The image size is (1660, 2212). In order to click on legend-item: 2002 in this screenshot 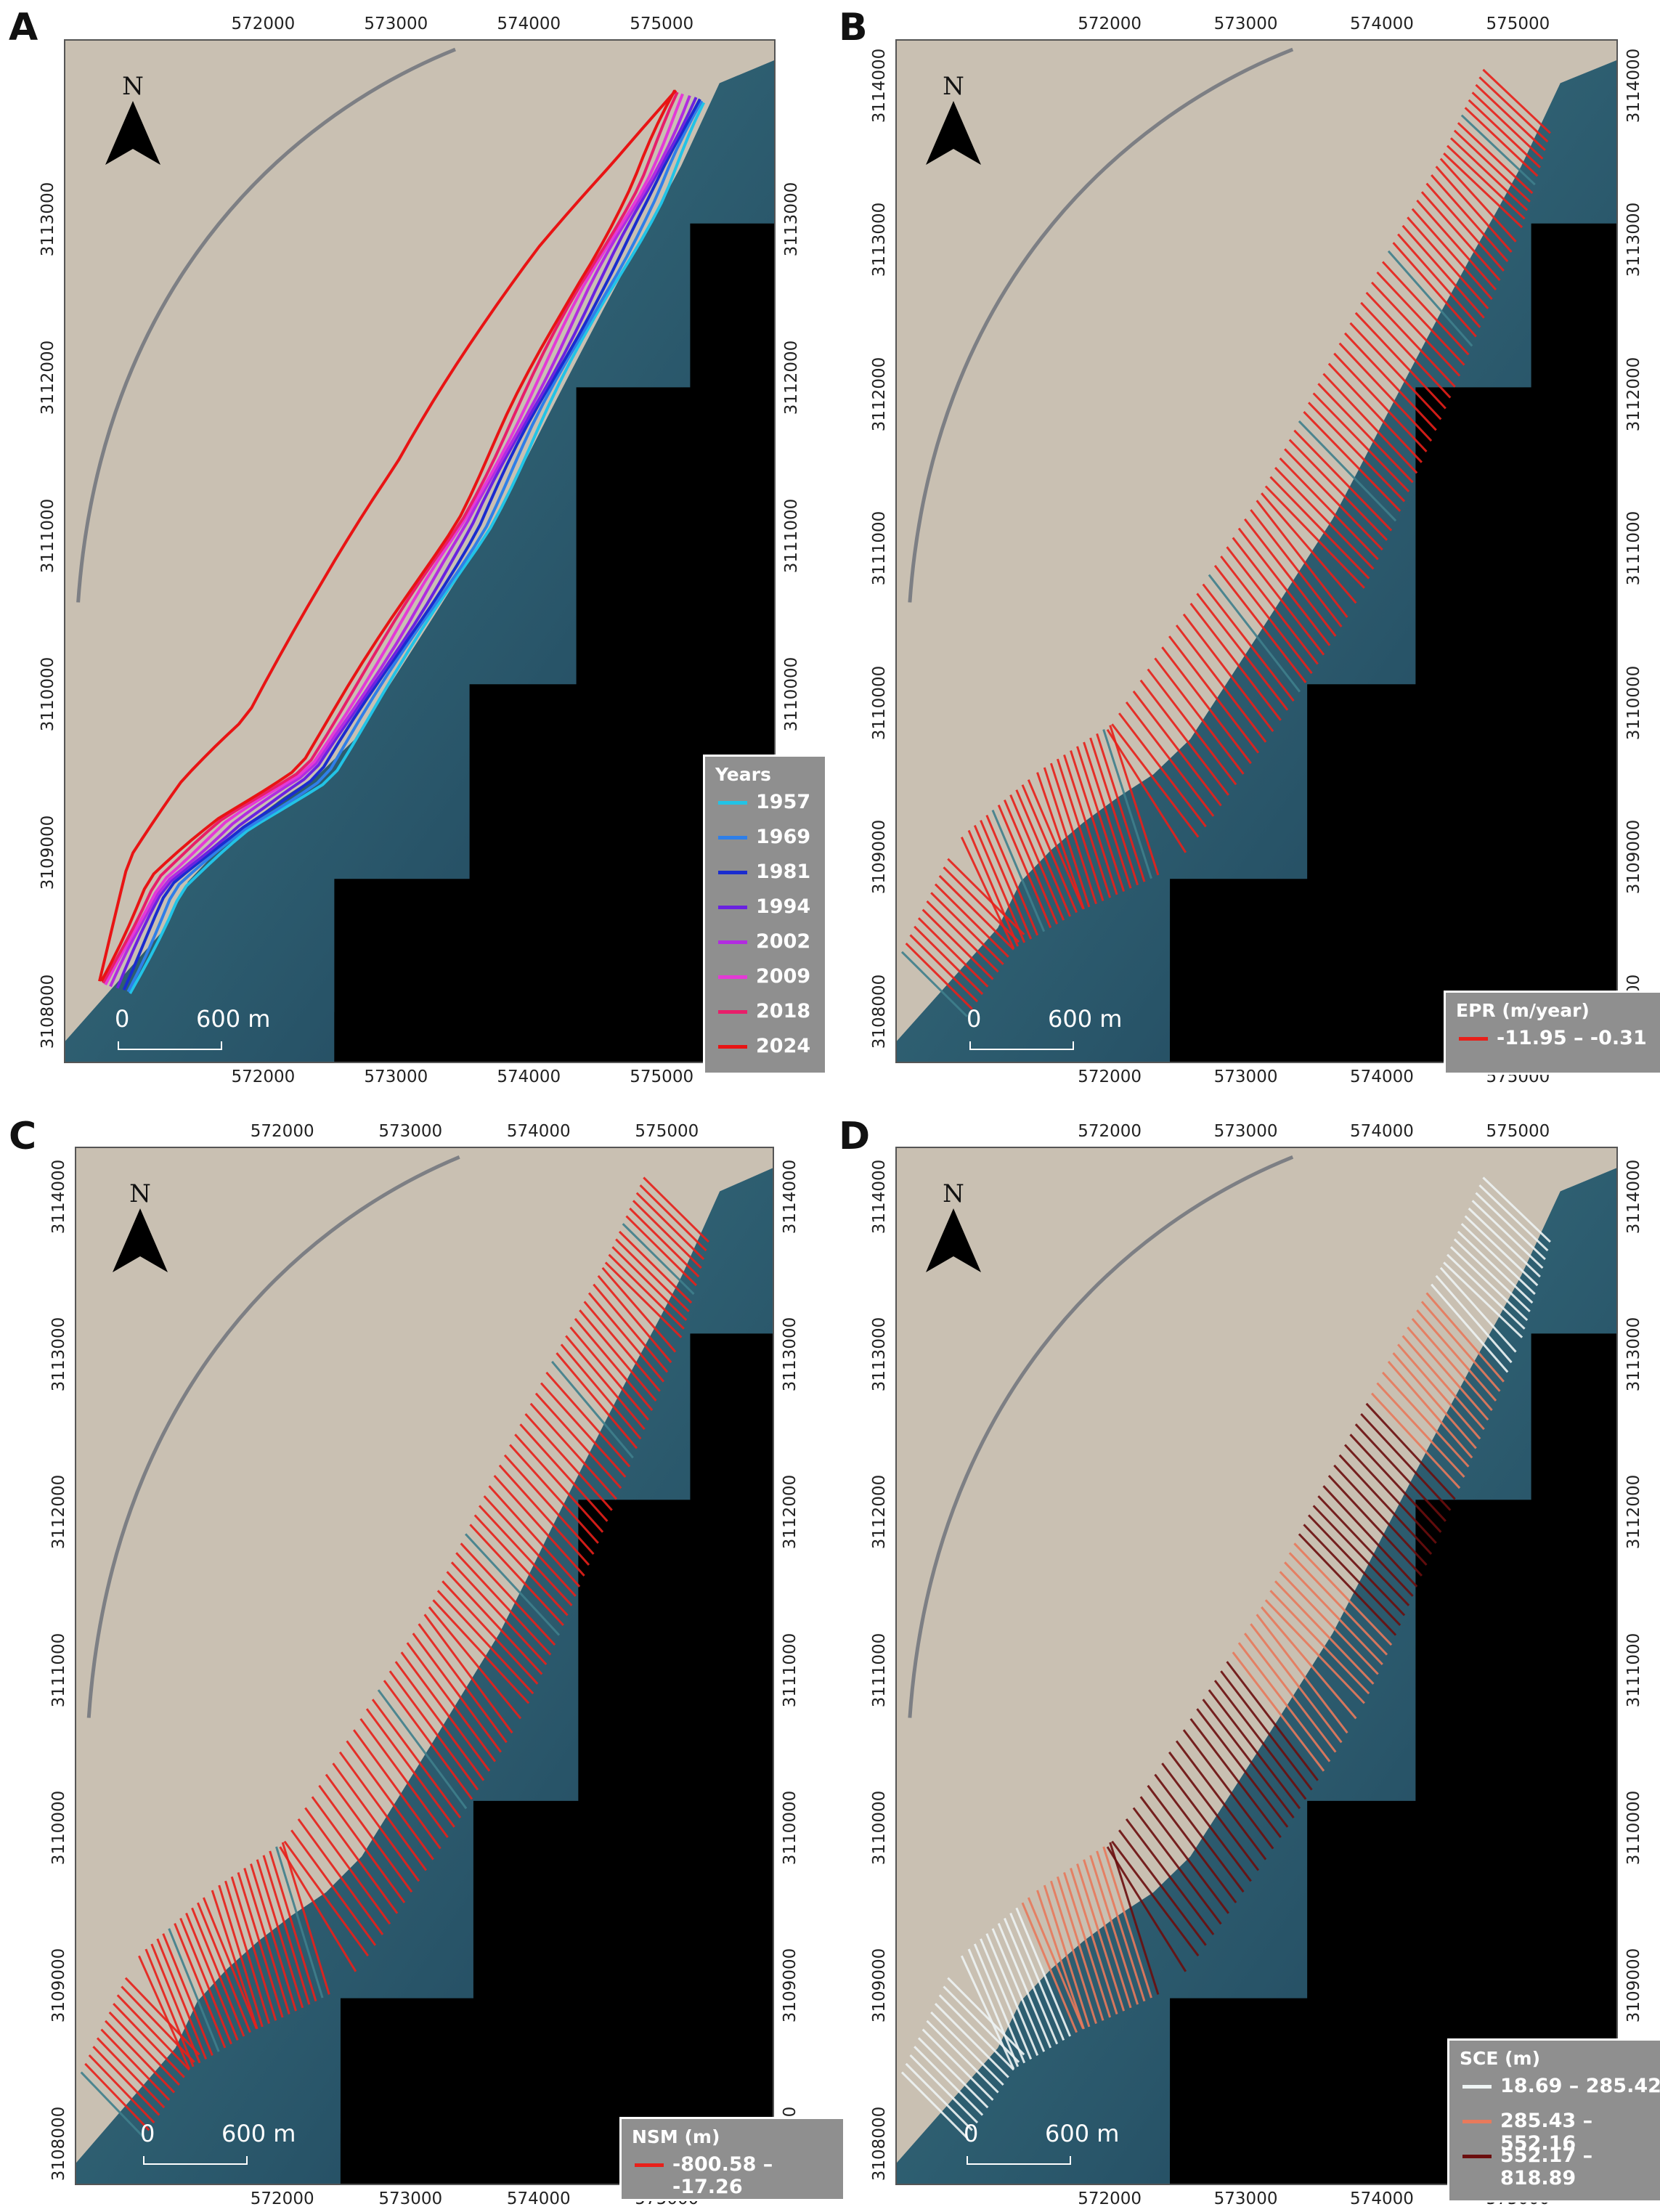, I will do `click(765, 942)`.